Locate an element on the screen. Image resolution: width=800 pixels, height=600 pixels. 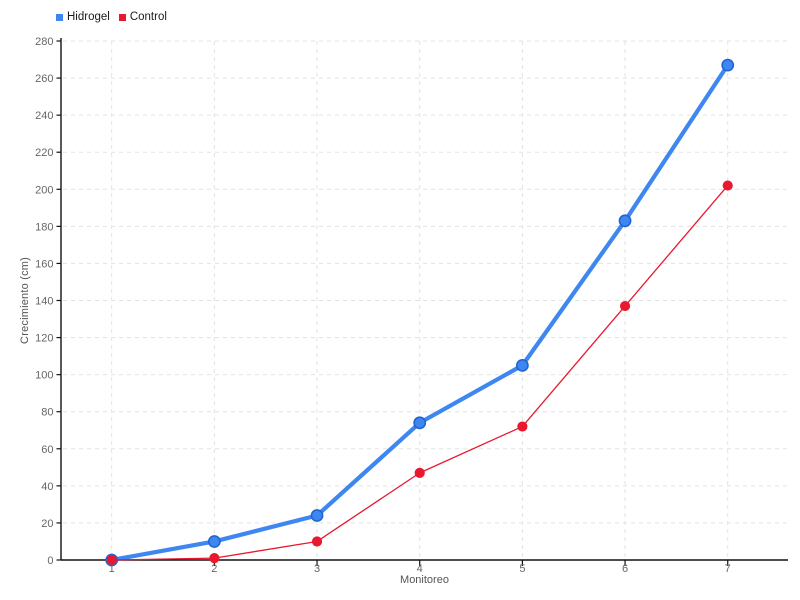
x-ticks: 1 2 3 4 5 6 7 is located at coordinates (420, 567).